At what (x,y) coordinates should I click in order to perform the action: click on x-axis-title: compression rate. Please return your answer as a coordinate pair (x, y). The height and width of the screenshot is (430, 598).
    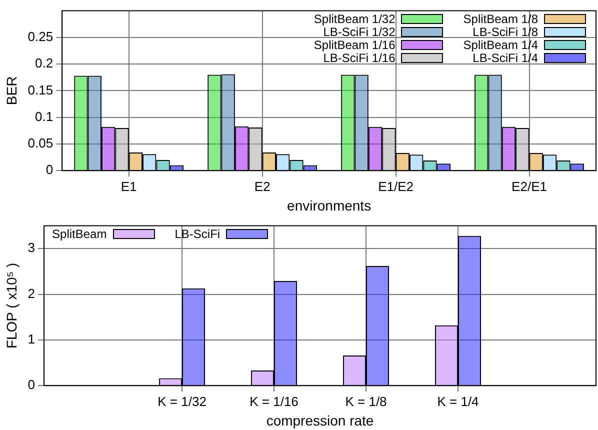
    Looking at the image, I should click on (320, 420).